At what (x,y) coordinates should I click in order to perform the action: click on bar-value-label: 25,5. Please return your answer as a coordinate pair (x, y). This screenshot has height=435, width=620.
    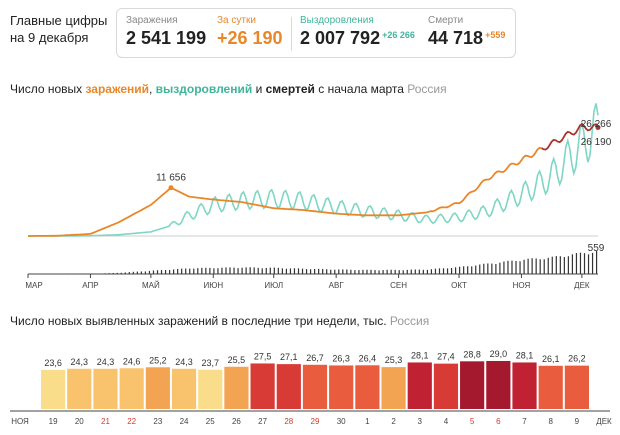
    Looking at the image, I should click on (237, 360).